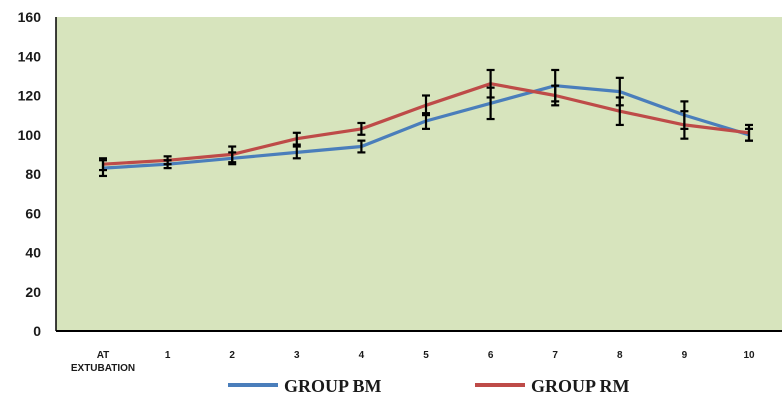 The image size is (782, 408). I want to click on x-tick-label: 5, so click(426, 355).